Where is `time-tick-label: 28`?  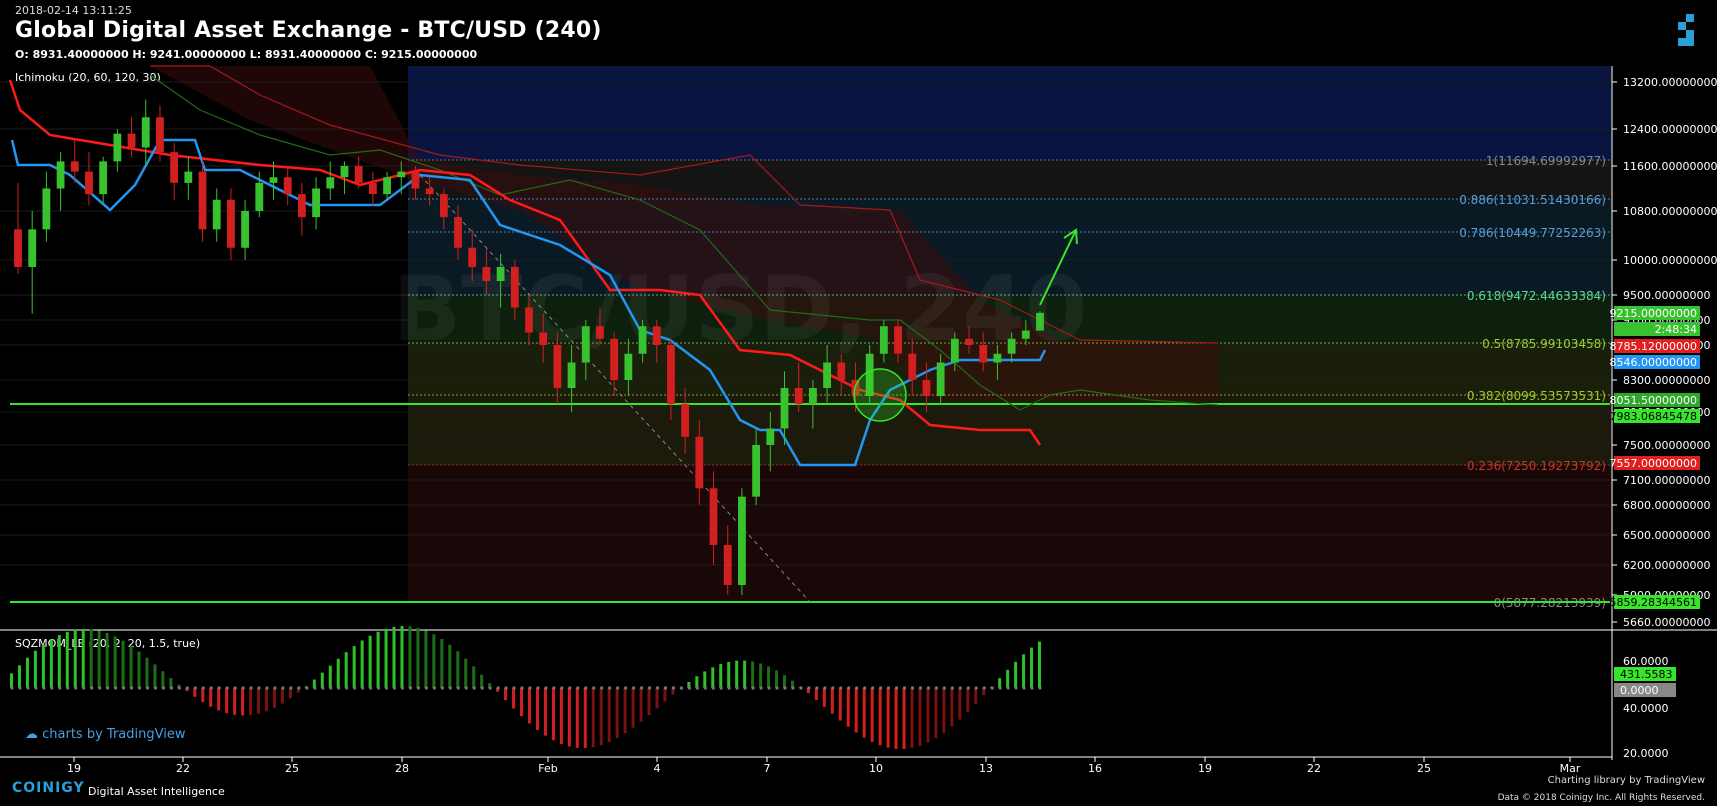
time-tick-label: 28 is located at coordinates (402, 768).